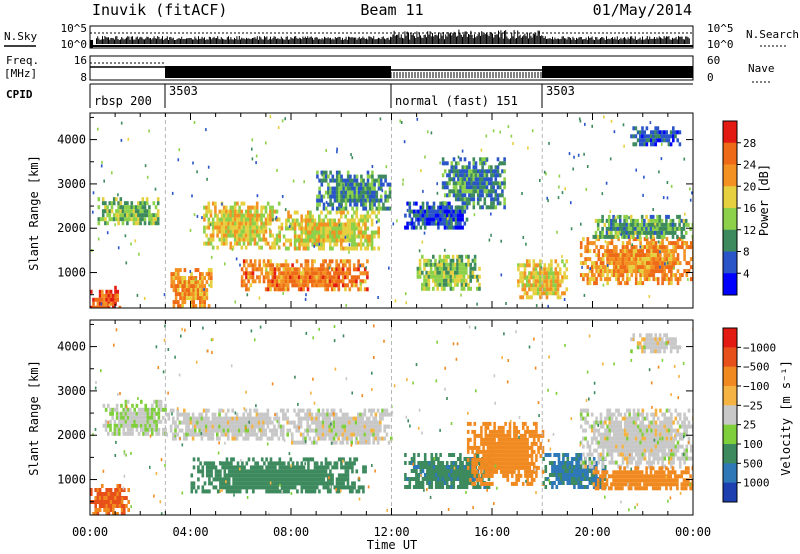  What do you see at coordinates (20, 36) in the screenshot?
I see `nsky-label: N.Sky` at bounding box center [20, 36].